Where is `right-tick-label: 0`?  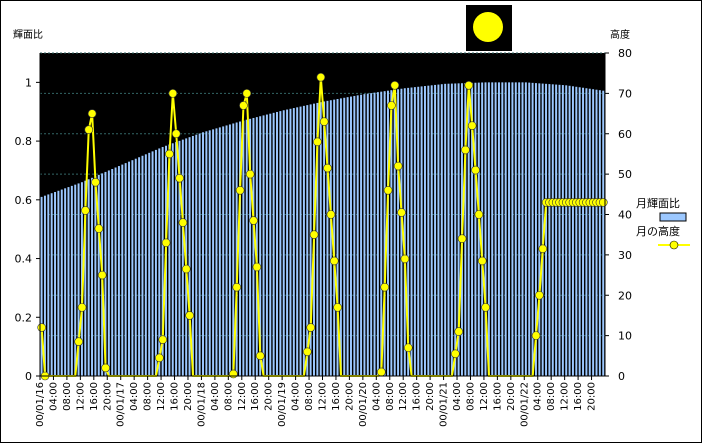 right-tick-label: 0 is located at coordinates (621, 376).